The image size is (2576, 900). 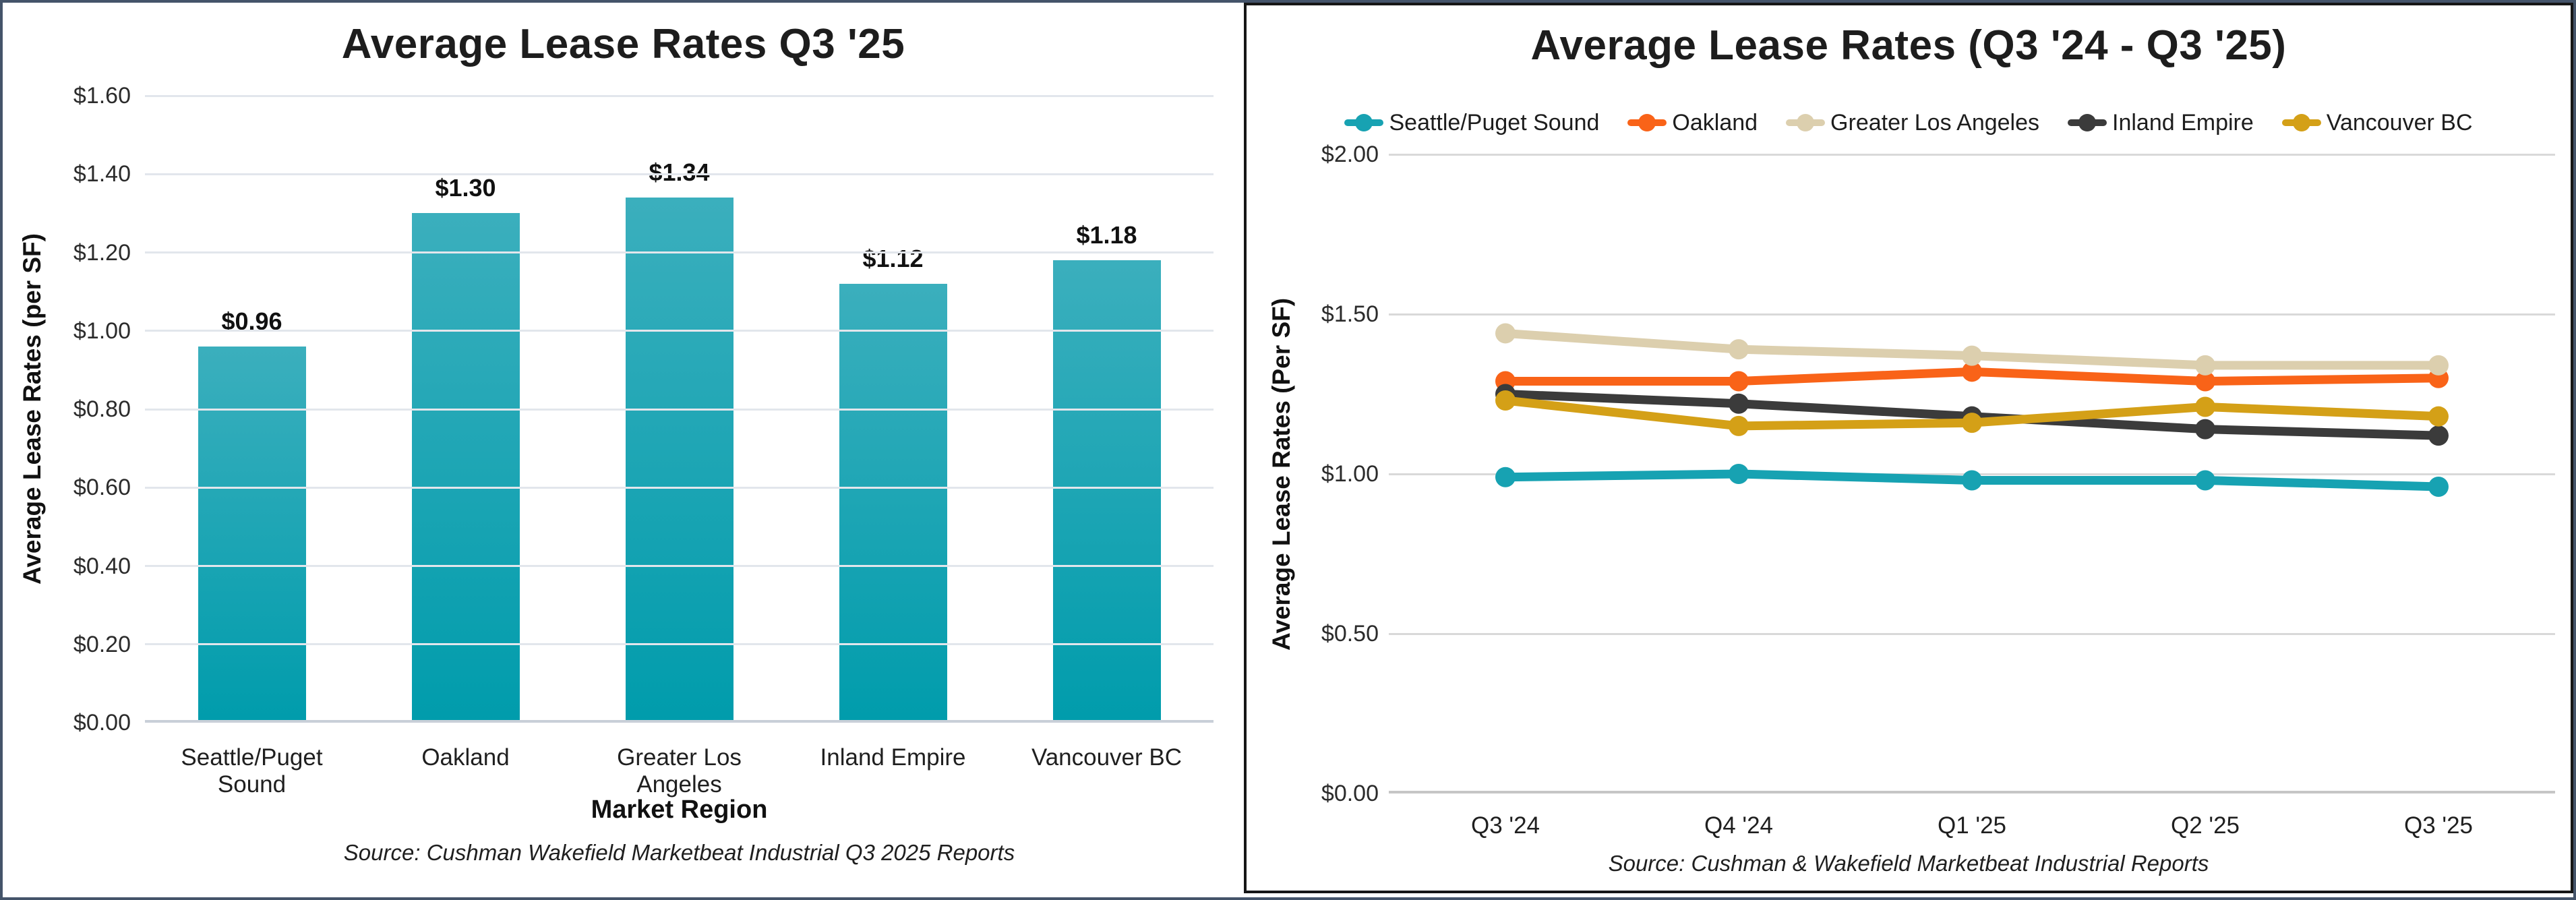 I want to click on legend-item-seattle-puget-sound: Seattle/Puget Sound, so click(x=1472, y=123).